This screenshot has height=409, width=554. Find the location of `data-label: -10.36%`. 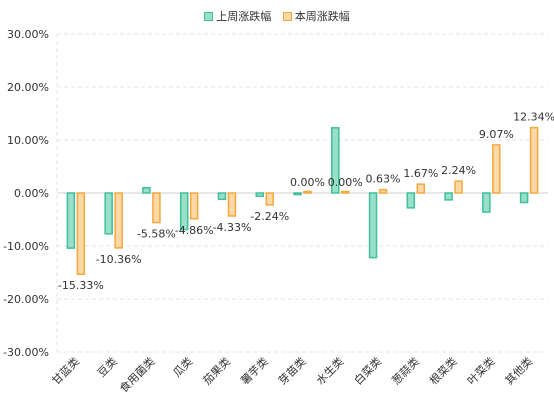

data-label: -10.36% is located at coordinates (119, 259).